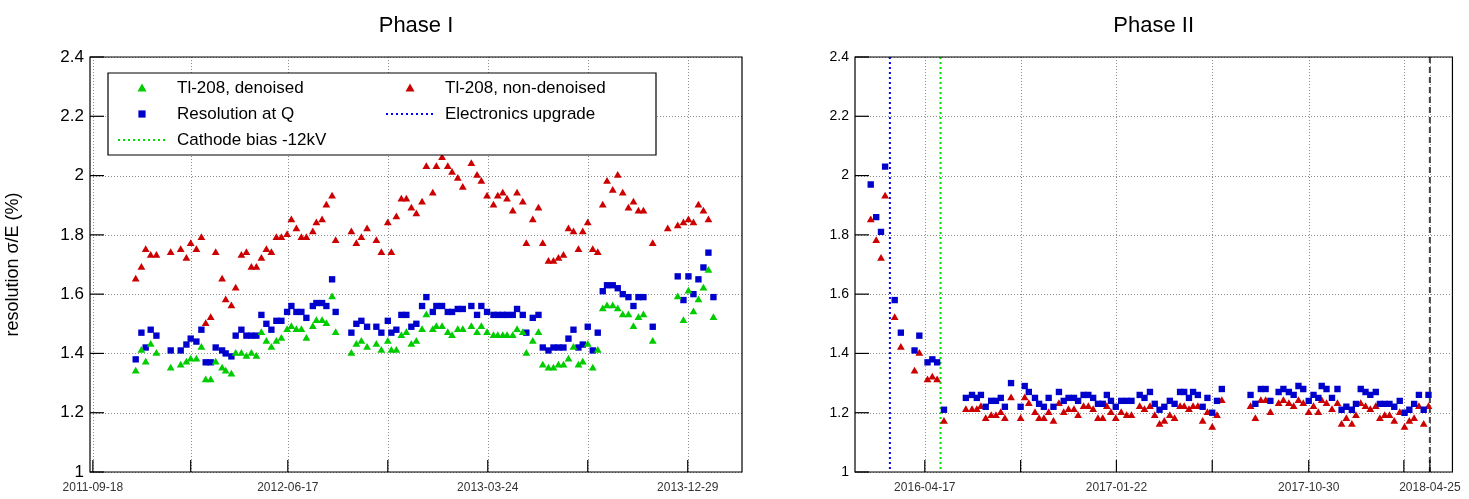  Describe the element at coordinates (1154, 25) in the screenshot. I see `chart-title: Phase II` at that location.